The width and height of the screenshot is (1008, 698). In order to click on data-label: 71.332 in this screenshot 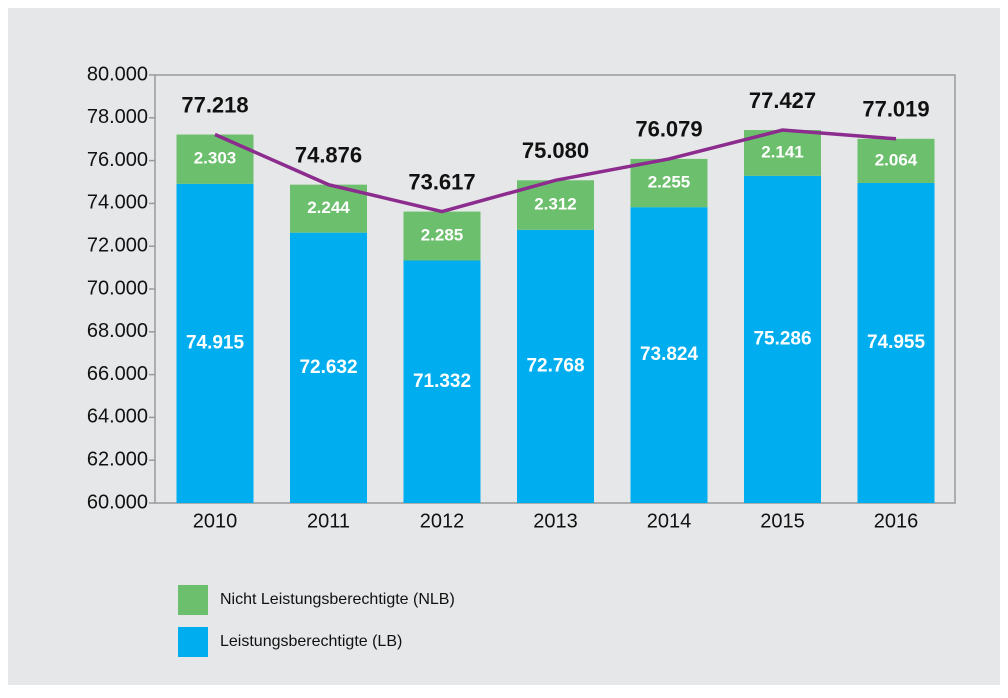, I will do `click(442, 381)`.